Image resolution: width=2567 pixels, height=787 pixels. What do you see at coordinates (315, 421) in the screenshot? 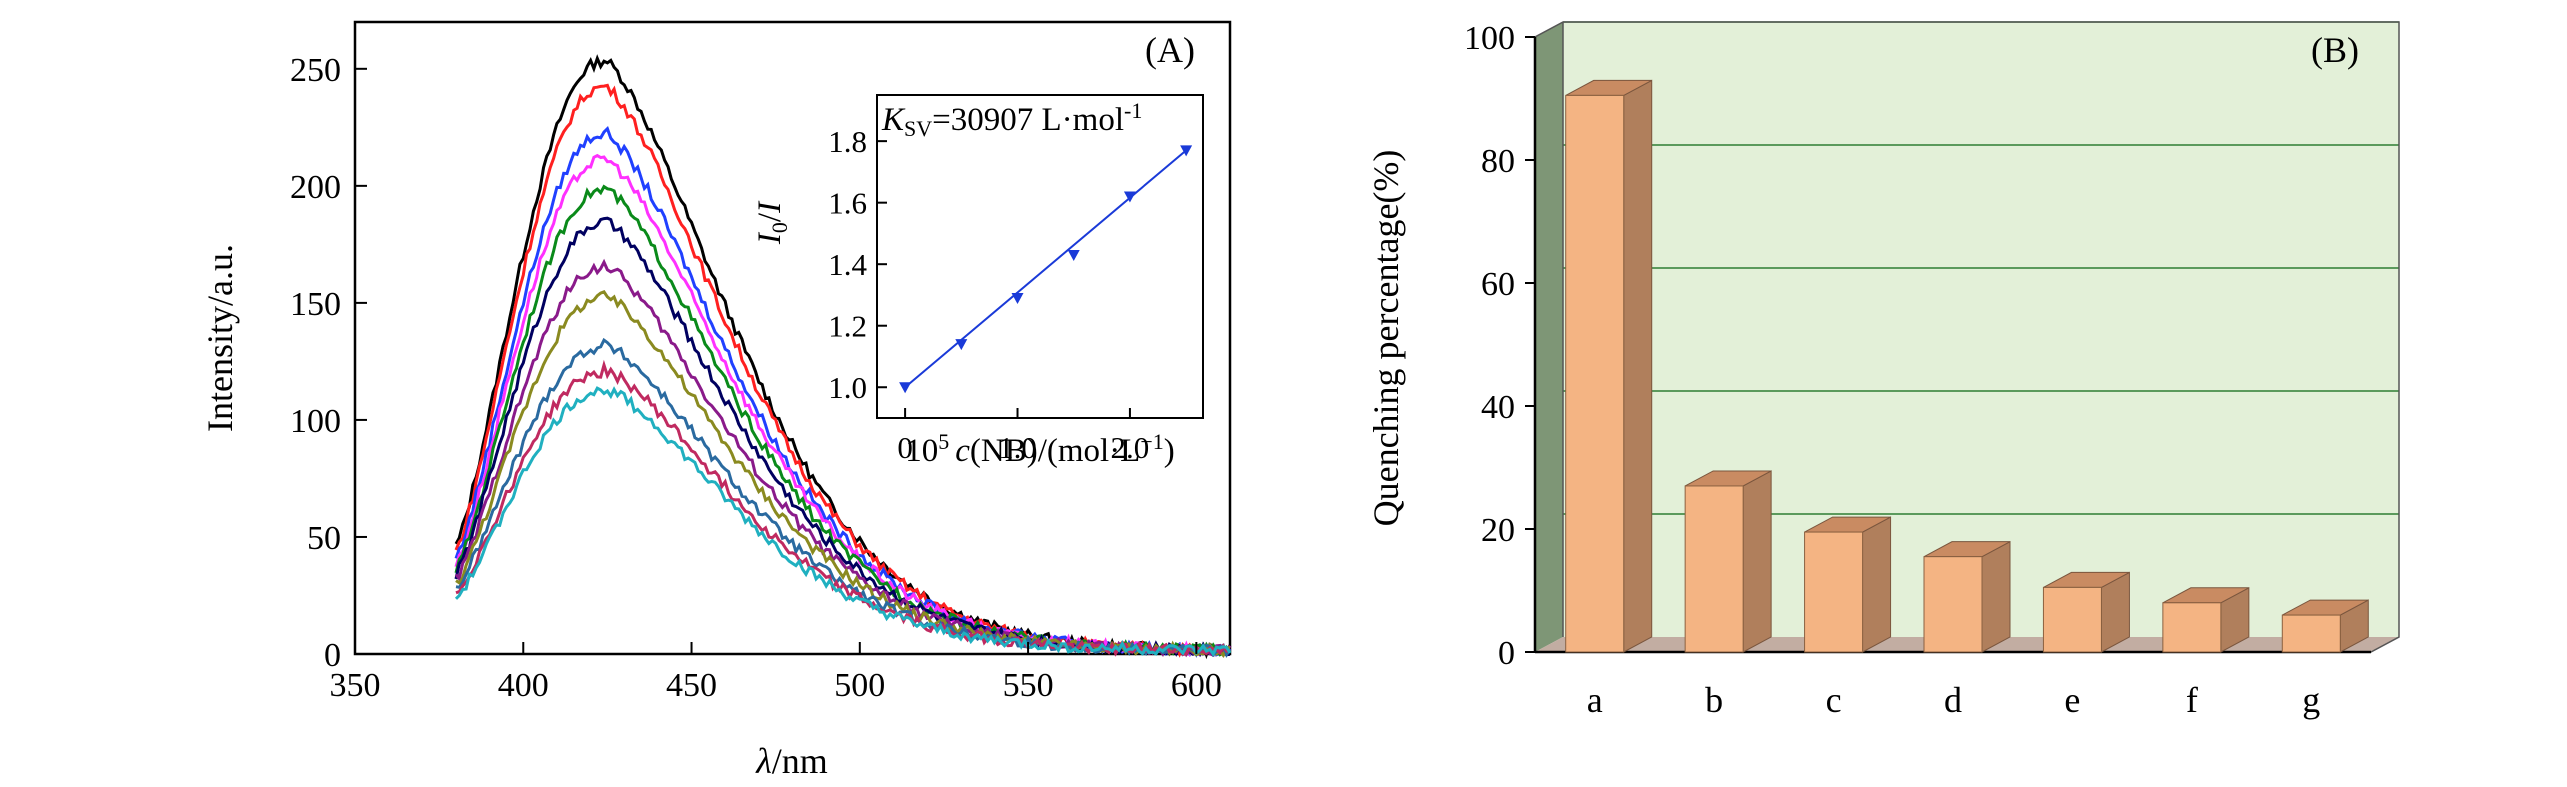
I see `panel-a-y-tick-label: 100` at bounding box center [315, 421].